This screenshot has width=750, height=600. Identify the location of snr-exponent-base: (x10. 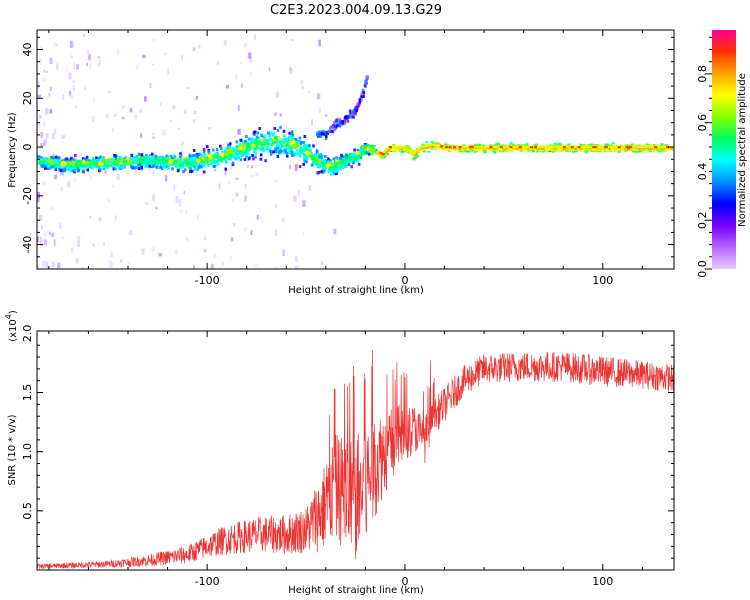
(13, 330).